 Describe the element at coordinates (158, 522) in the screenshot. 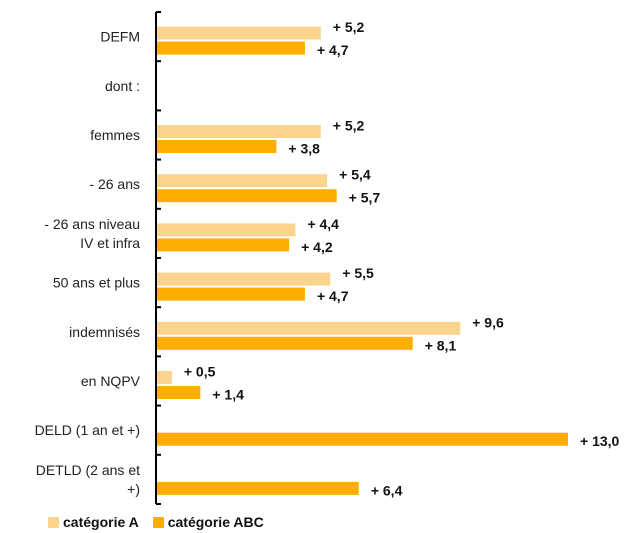

I see `legend-swatch-categorie-abc` at that location.